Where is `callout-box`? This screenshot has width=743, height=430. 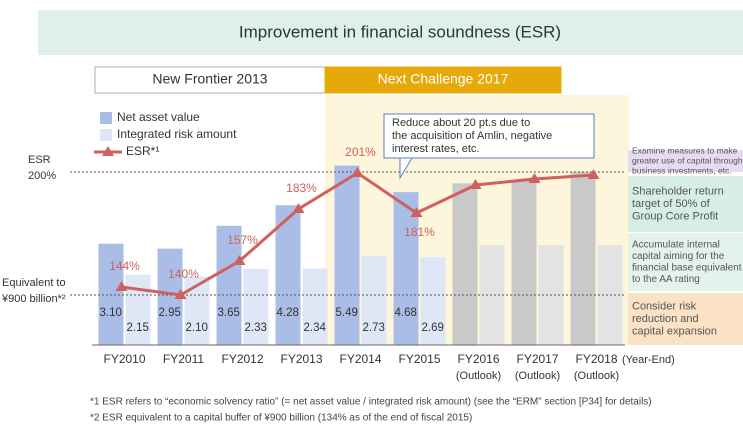 callout-box is located at coordinates (489, 136).